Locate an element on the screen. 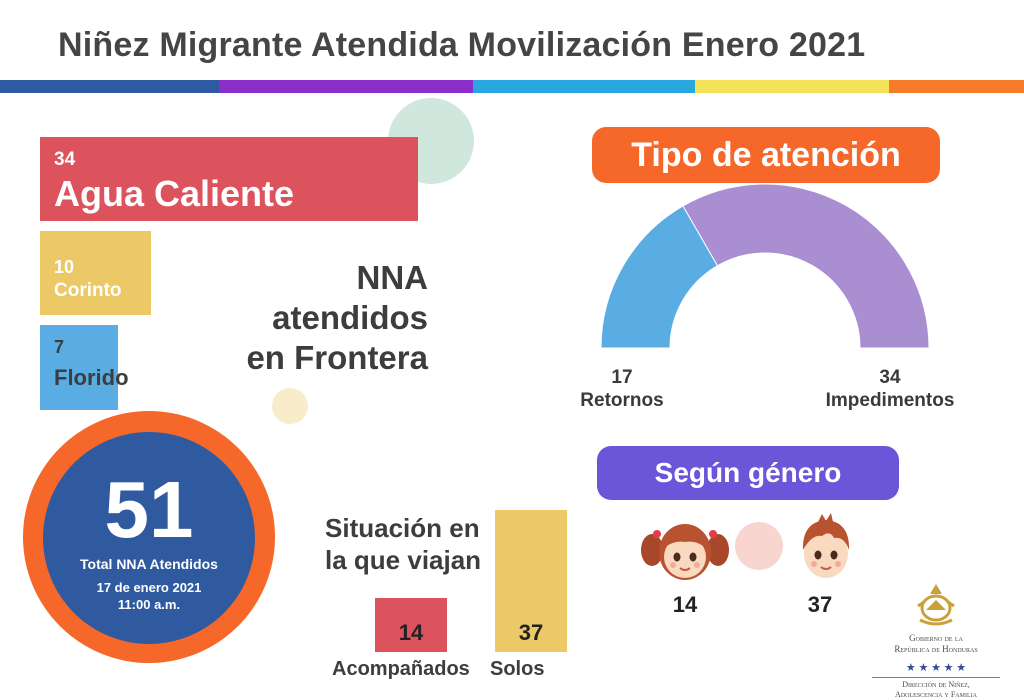 This screenshot has width=1024, height=700. color-stripe is located at coordinates (512, 86).